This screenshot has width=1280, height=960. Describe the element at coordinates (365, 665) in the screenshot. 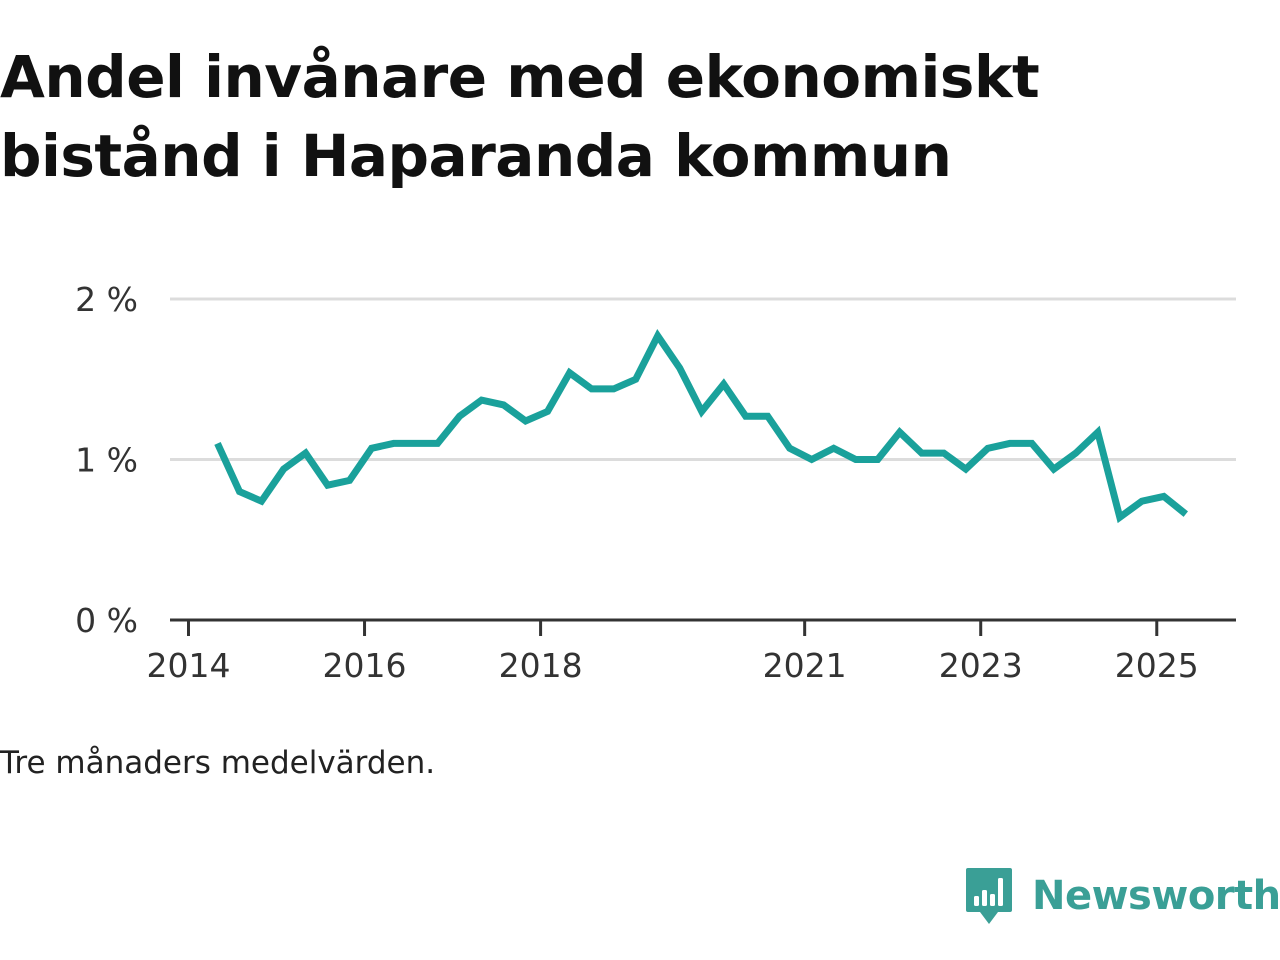

I see `x-tick-label: 2016` at that location.